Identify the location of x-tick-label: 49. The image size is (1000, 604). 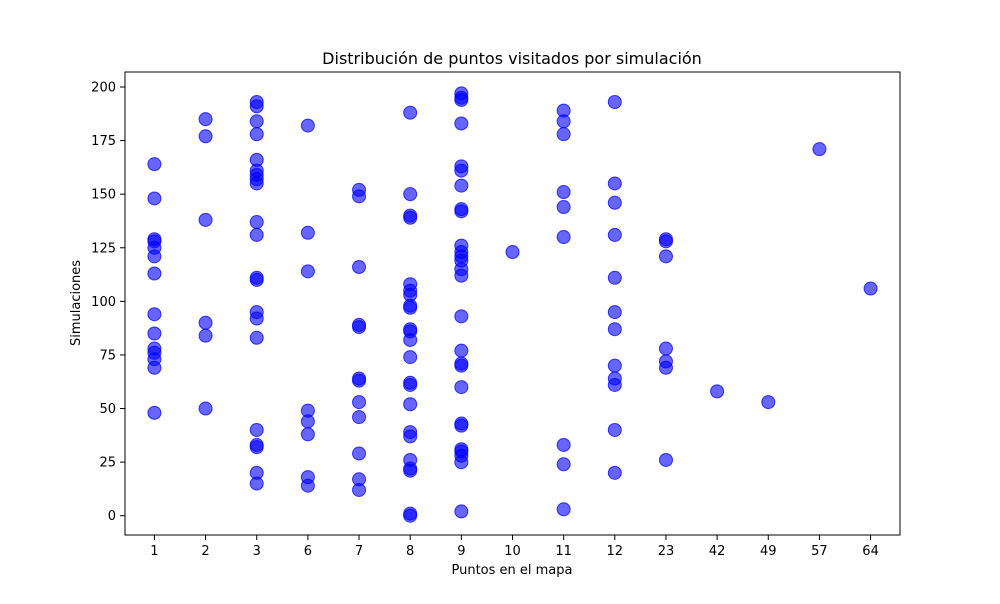
(768, 551).